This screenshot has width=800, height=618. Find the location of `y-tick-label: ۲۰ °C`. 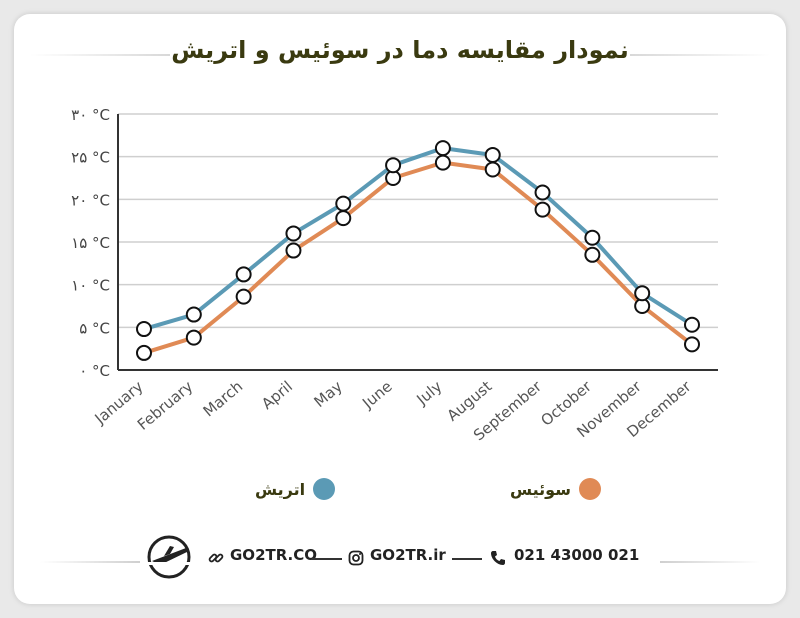

y-tick-label: ۲۰ °C is located at coordinates (90, 200).